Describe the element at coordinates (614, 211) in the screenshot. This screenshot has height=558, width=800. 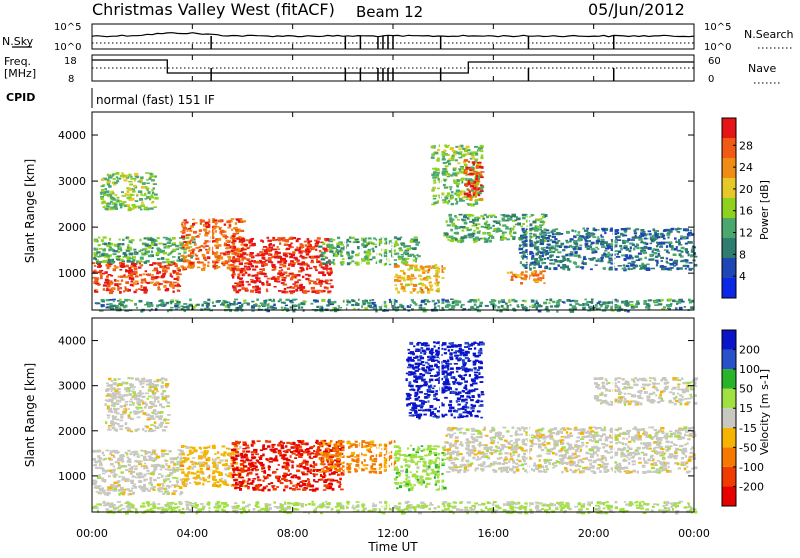
I see `power-gap` at that location.